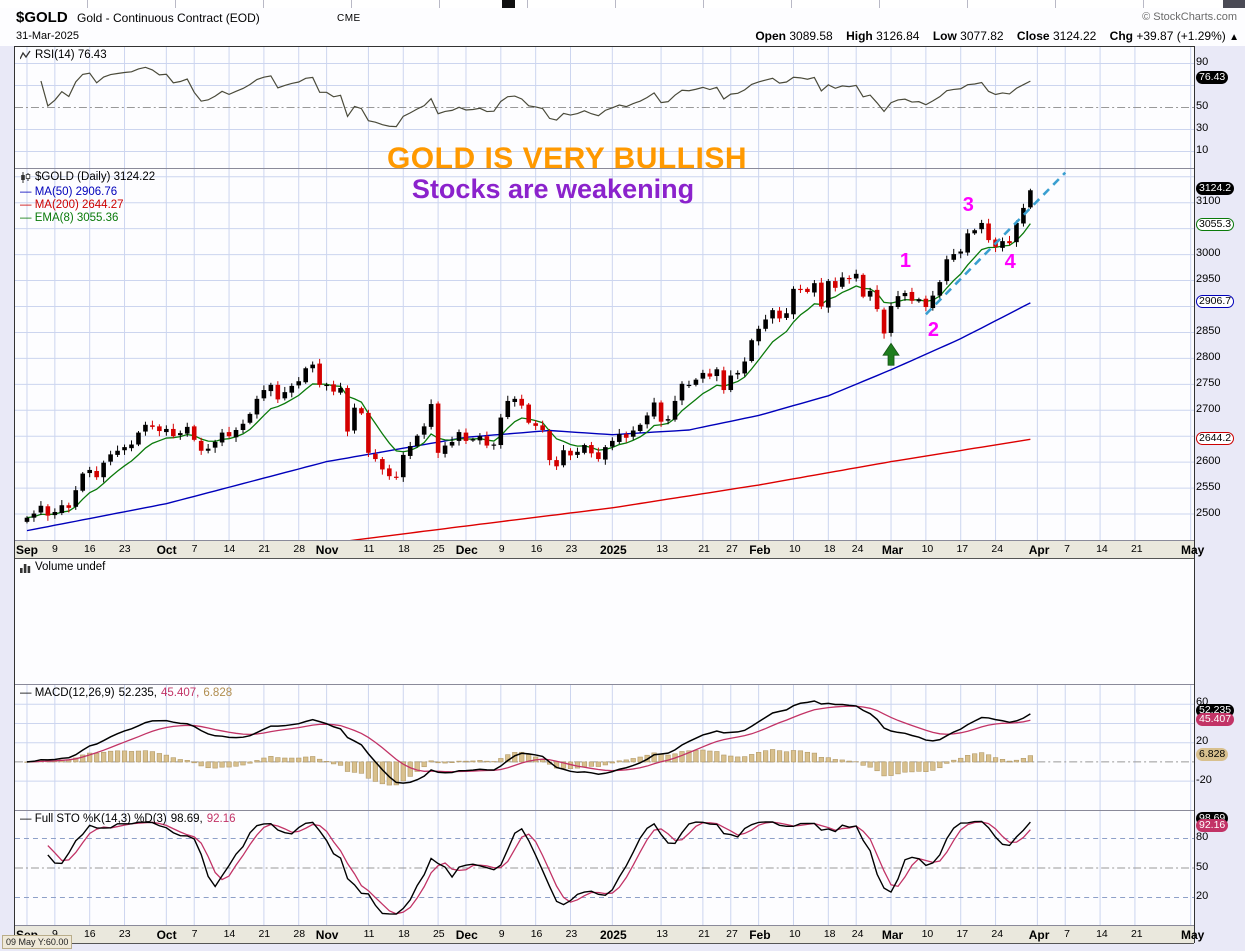  I want to click on spreadsheet-edge-strip, so click(622, 4).